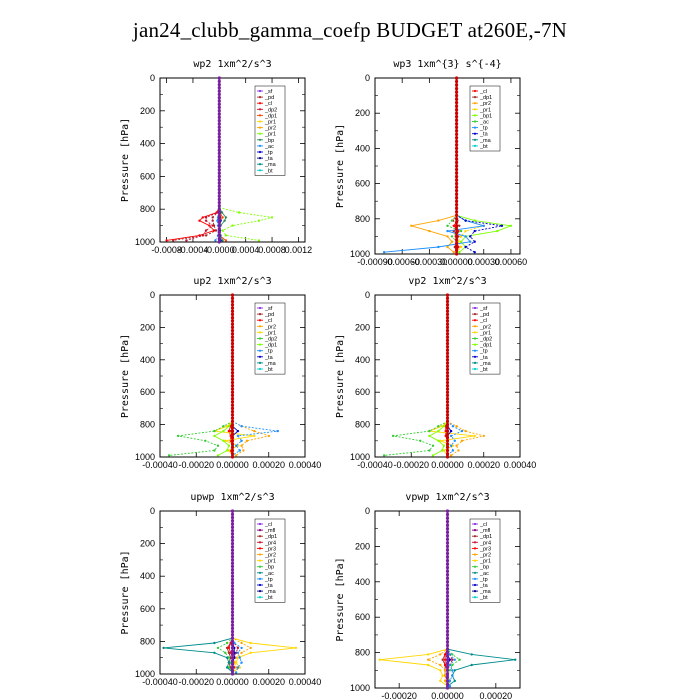  Describe the element at coordinates (484, 531) in the screenshot. I see `legend-label: _mfl` at that location.